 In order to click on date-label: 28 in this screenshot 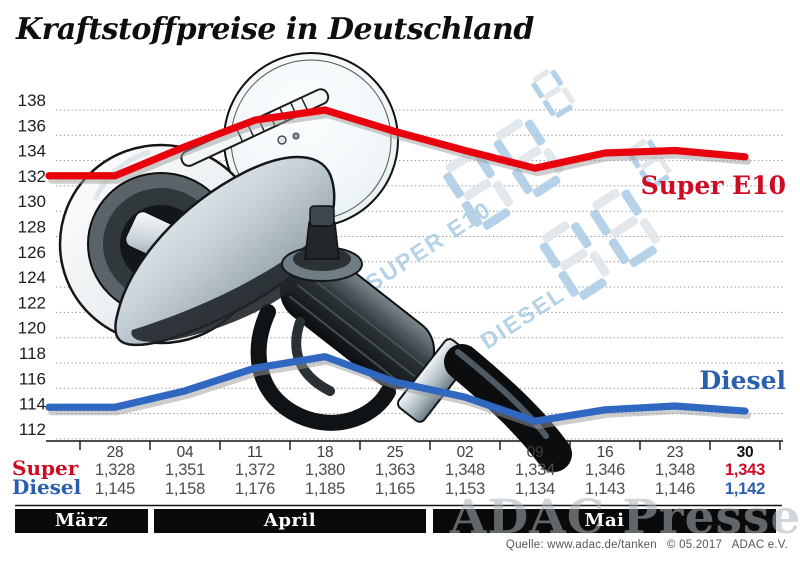, I will do `click(115, 452)`.